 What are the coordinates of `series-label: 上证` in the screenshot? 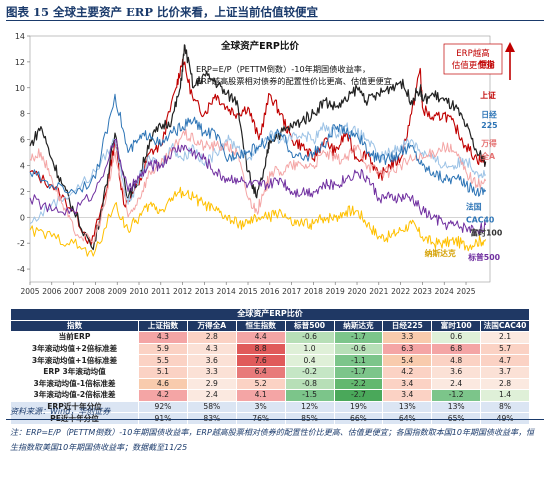 It's located at (488, 95).